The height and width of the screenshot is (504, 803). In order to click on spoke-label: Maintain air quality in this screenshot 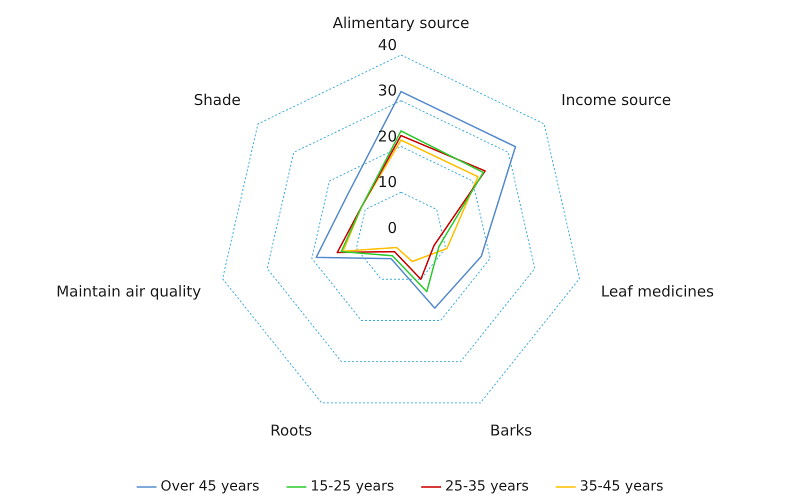, I will do `click(129, 291)`.